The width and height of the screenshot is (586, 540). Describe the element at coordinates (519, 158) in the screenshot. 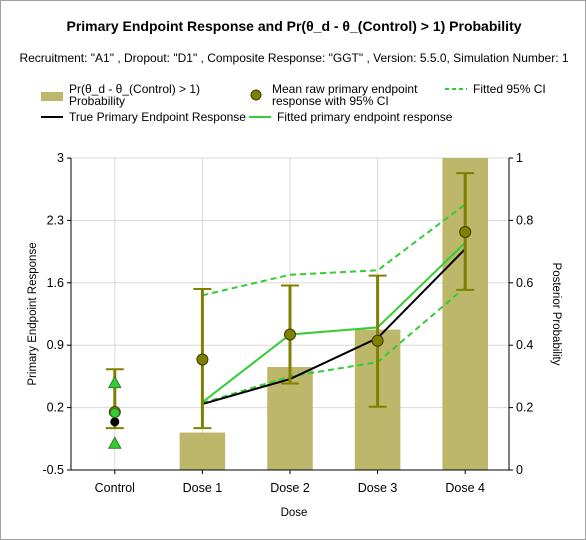

I see `y2-tick-label: 1` at that location.